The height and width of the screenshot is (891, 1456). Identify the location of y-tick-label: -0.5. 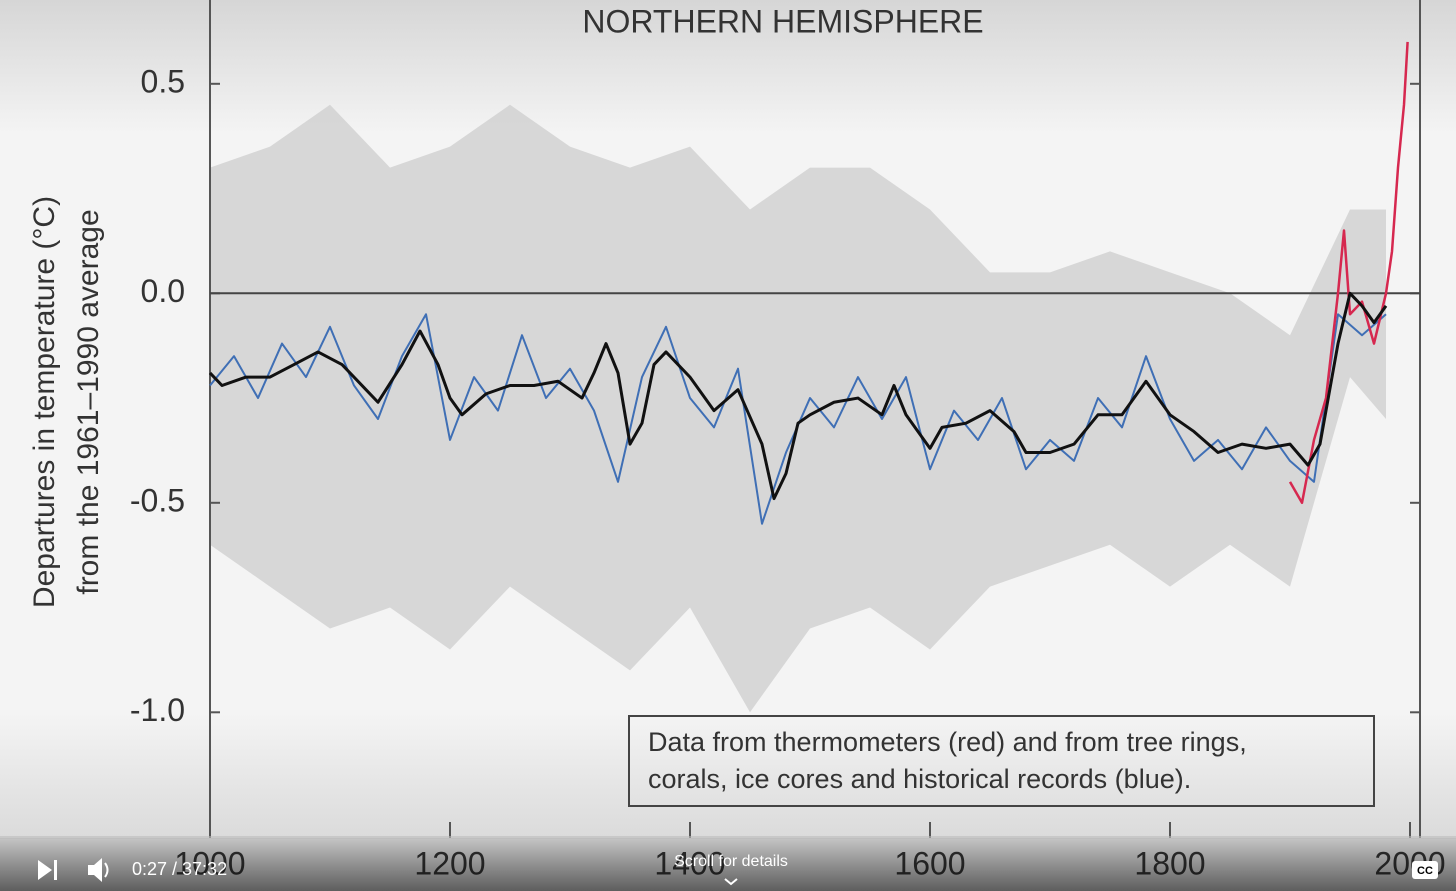
(157, 500).